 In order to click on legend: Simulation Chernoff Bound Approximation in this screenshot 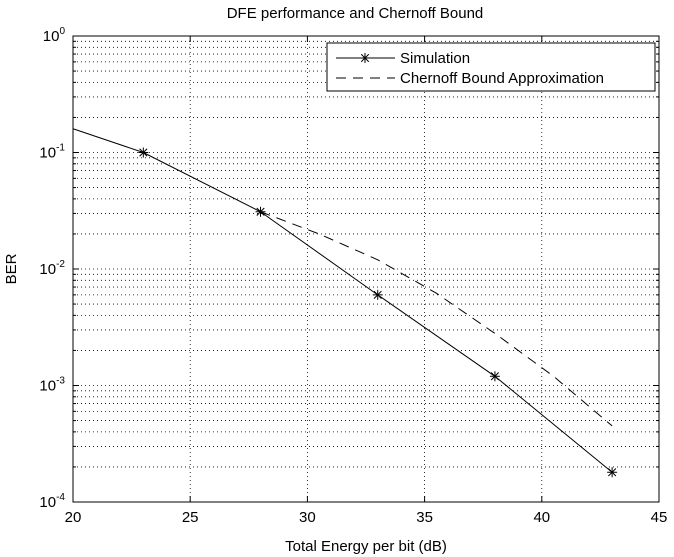, I will do `click(491, 67)`.